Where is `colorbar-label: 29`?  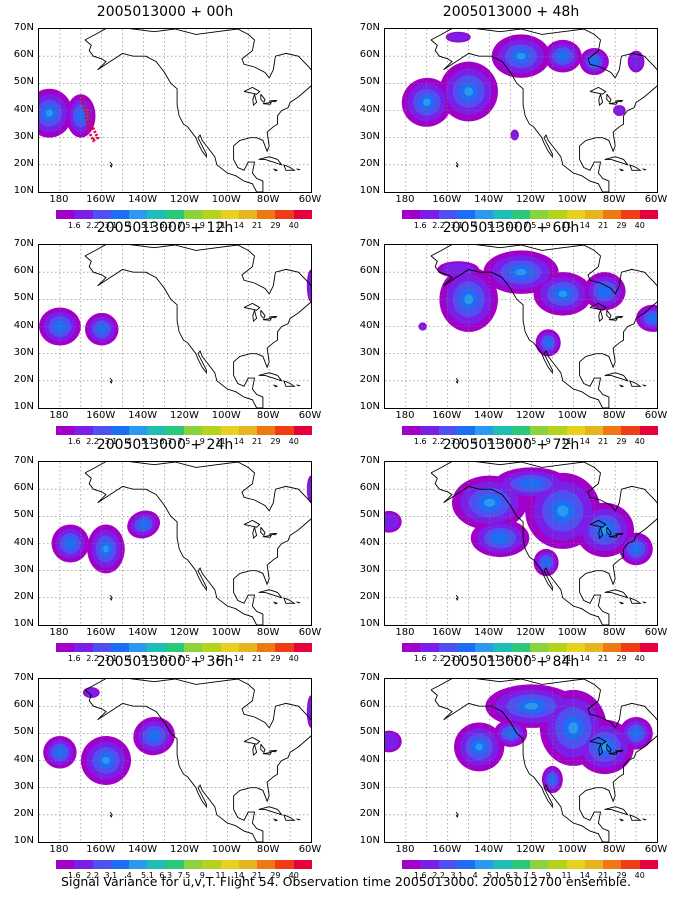 colorbar-label: 29 is located at coordinates (621, 875).